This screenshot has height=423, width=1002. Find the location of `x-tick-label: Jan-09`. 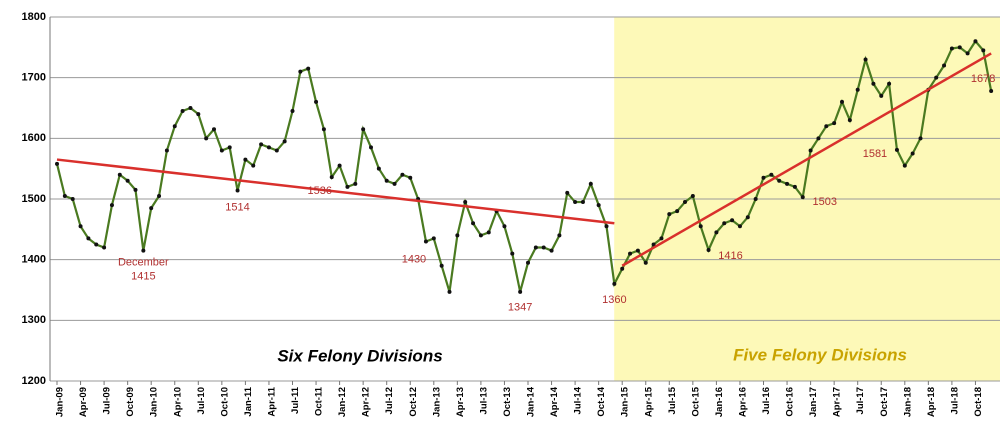

x-tick-label: Jan-09 is located at coordinates (60, 402).